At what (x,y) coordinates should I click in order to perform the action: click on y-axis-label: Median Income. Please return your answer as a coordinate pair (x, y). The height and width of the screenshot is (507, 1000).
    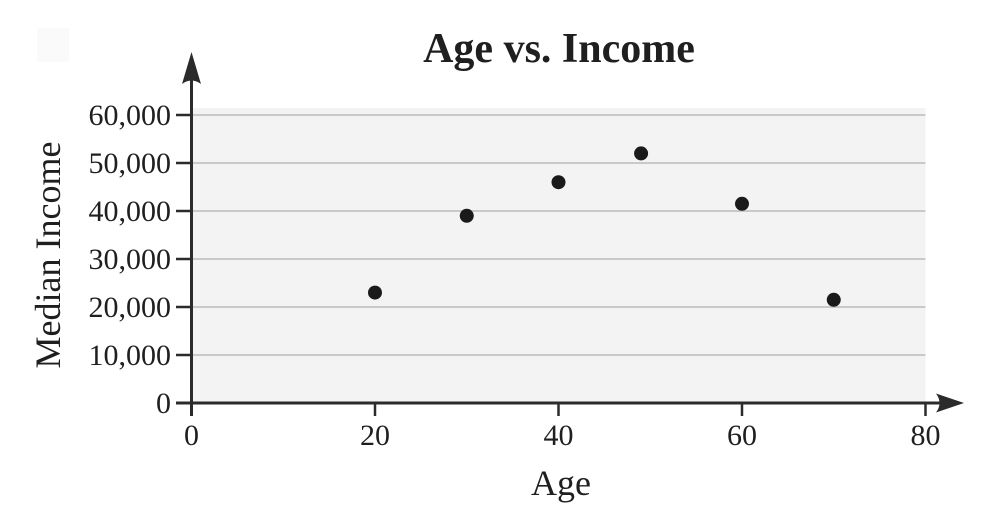
    Looking at the image, I should click on (48, 255).